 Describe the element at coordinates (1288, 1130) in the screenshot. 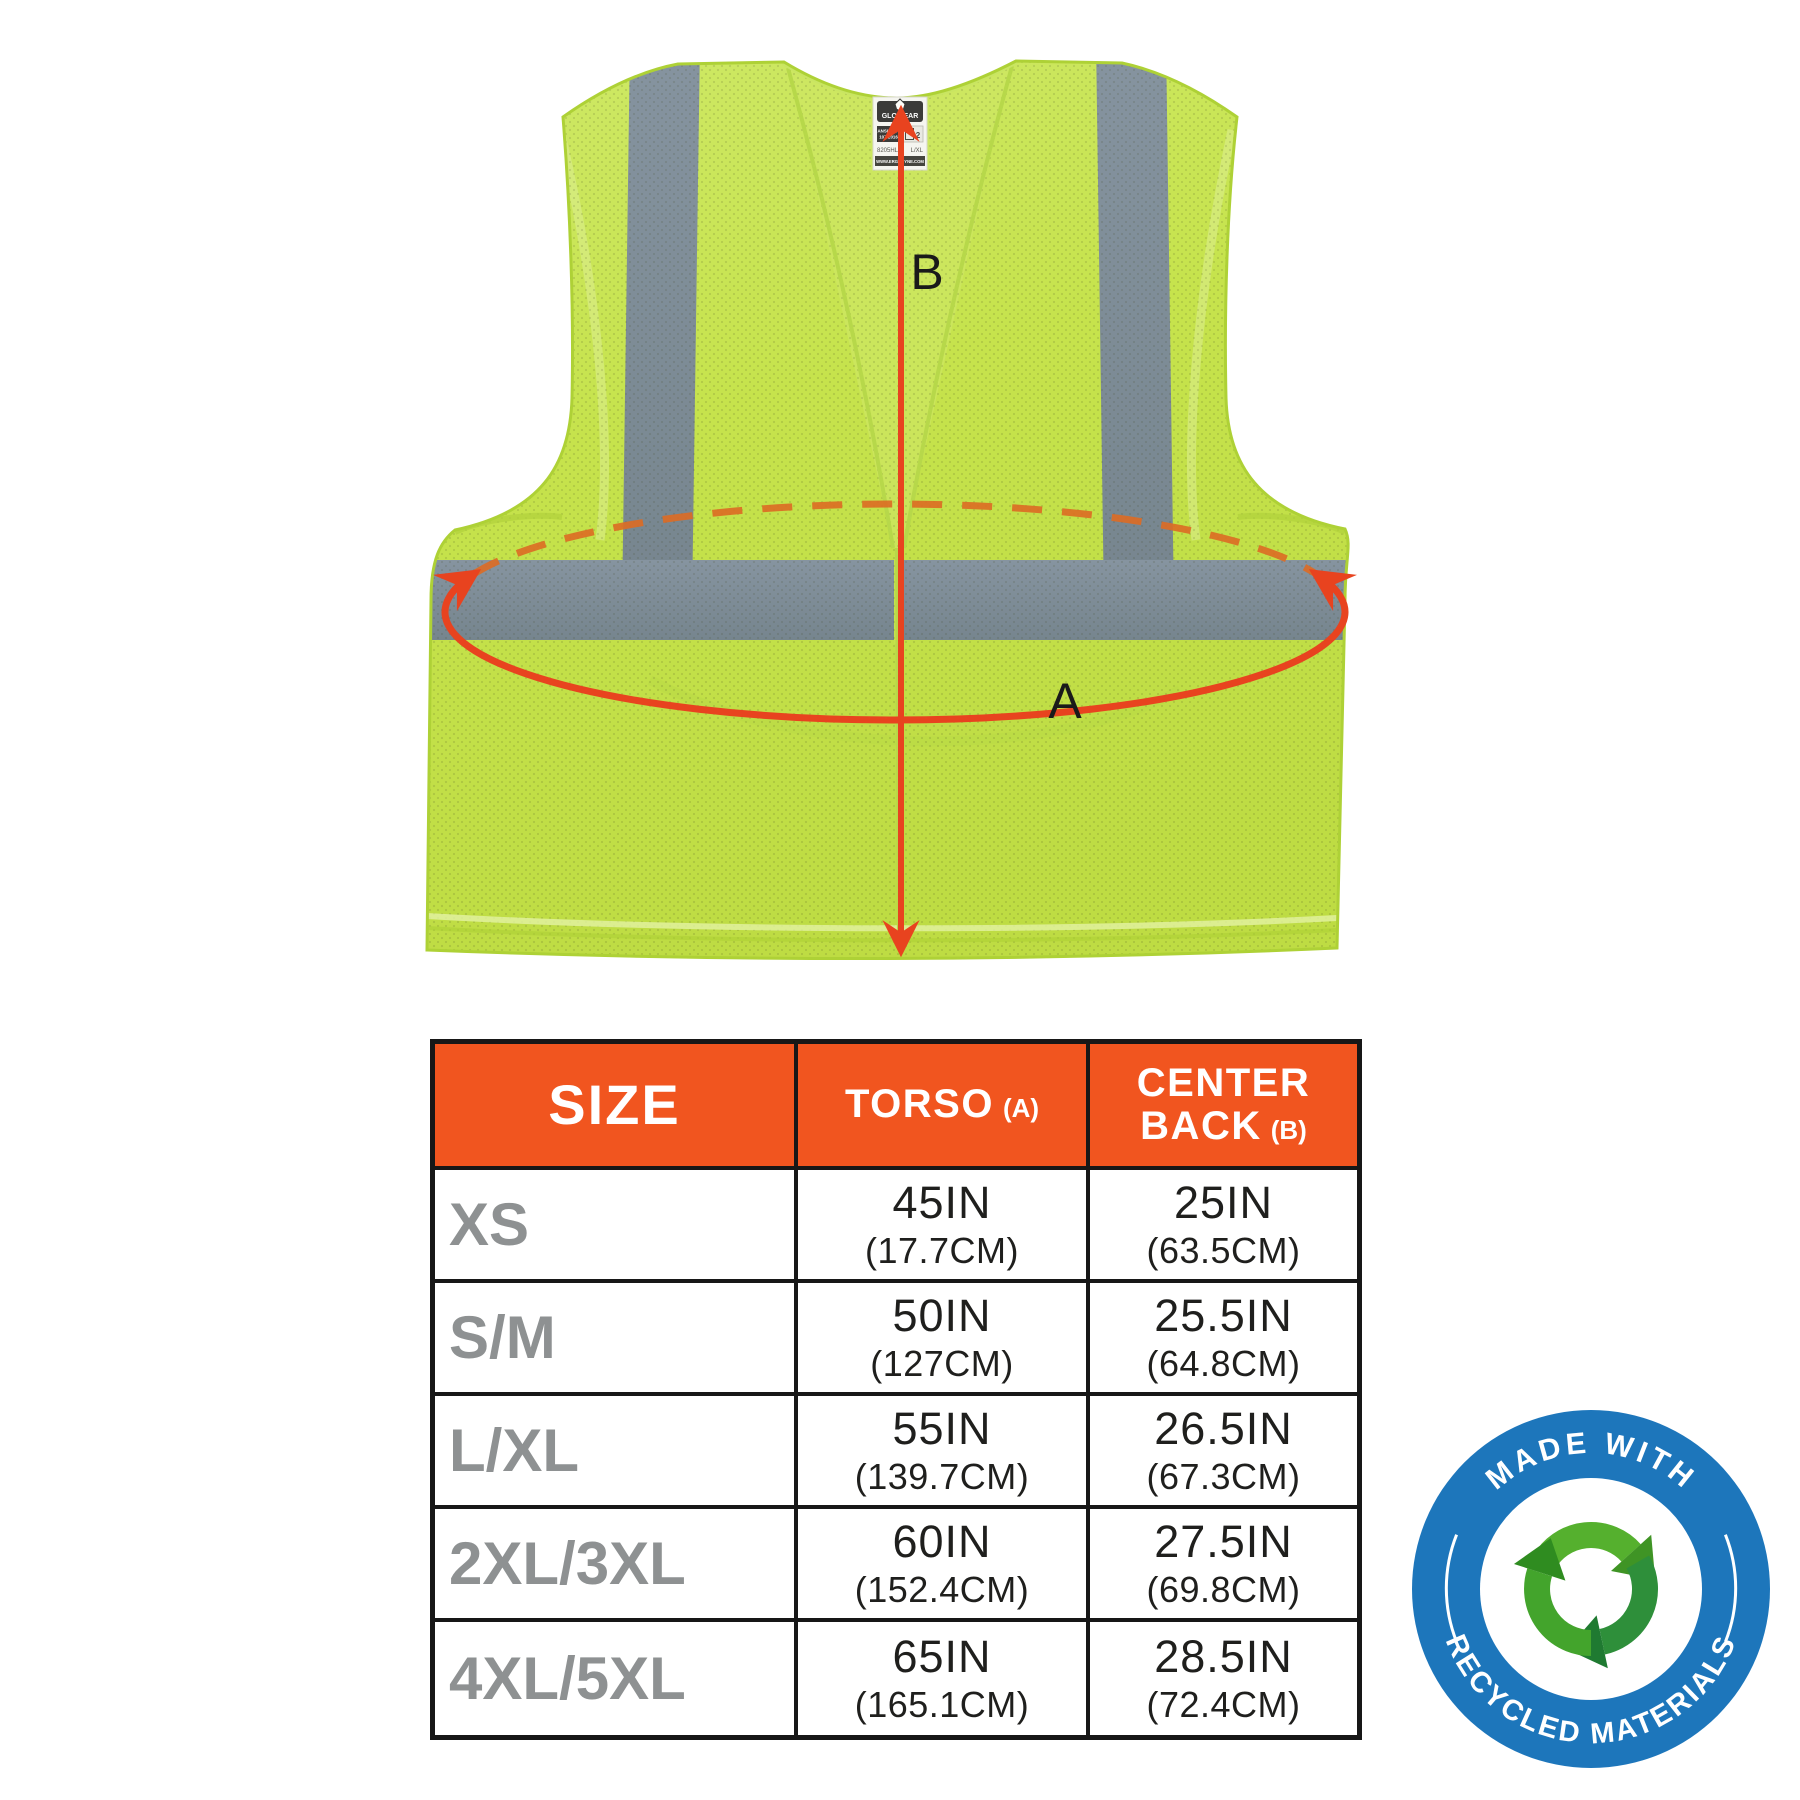

I see `header-back-note: (B)` at that location.